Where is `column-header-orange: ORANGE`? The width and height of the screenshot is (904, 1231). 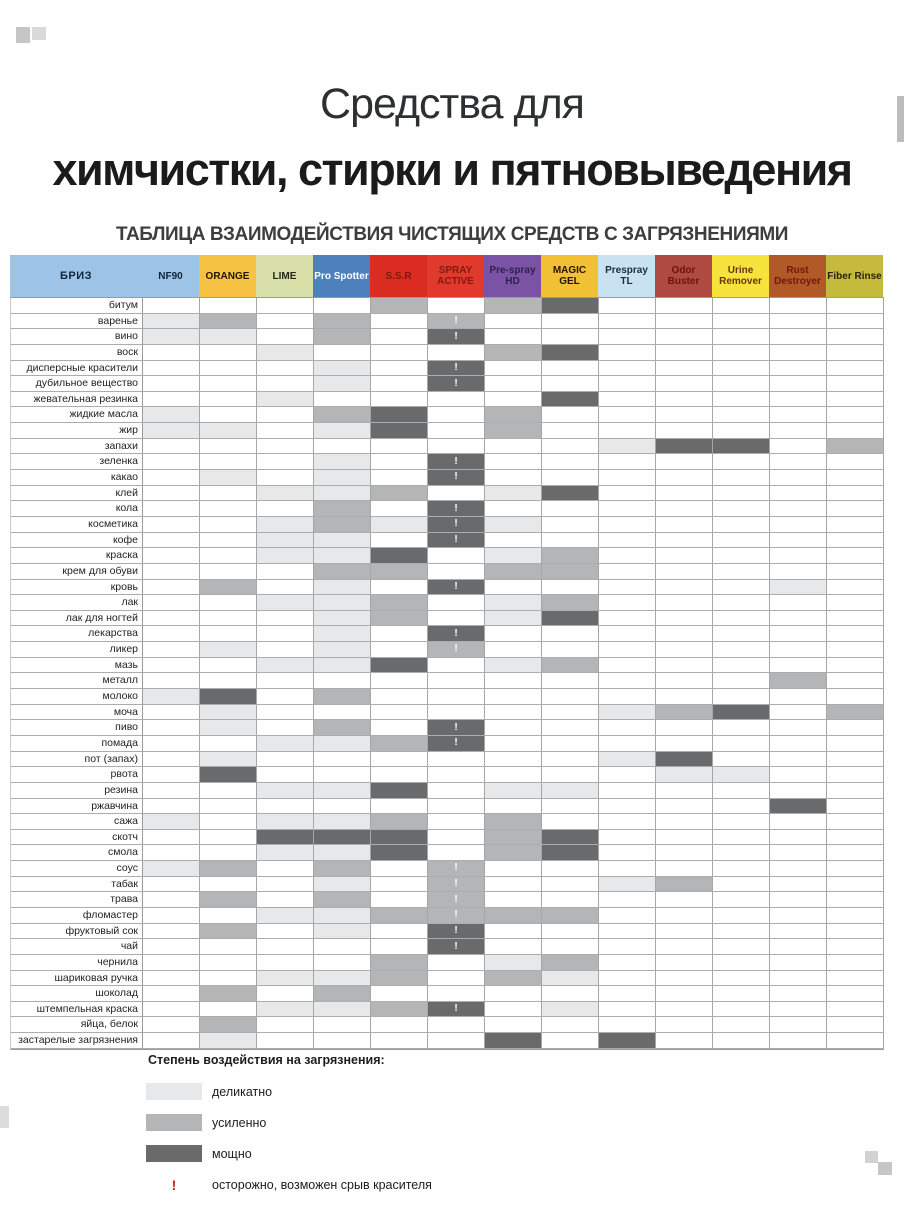 column-header-orange: ORANGE is located at coordinates (227, 276).